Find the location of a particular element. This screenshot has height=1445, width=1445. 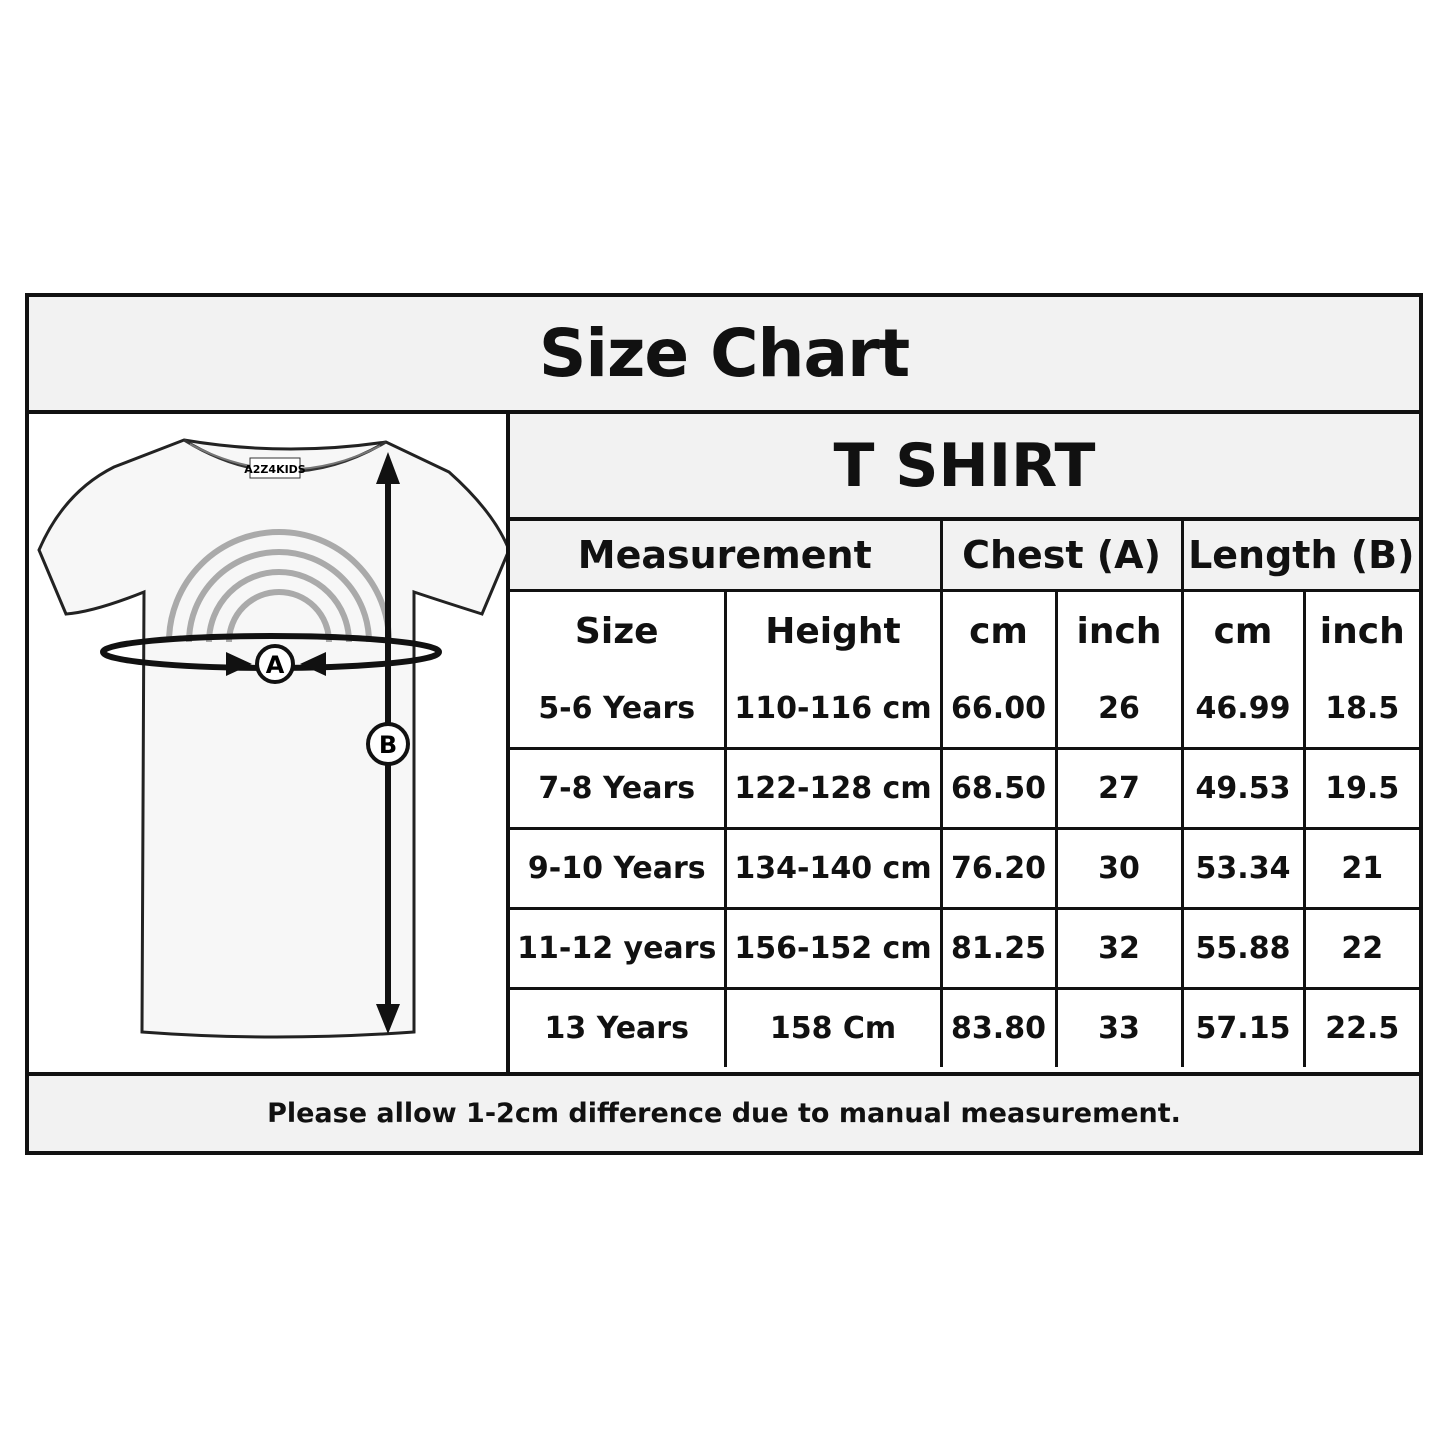

cell-chest-inch: 30 is located at coordinates (1119, 868).